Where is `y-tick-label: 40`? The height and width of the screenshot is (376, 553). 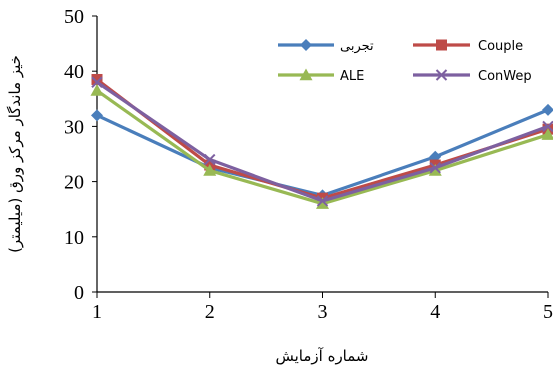
y-tick-label: 40 is located at coordinates (74, 72).